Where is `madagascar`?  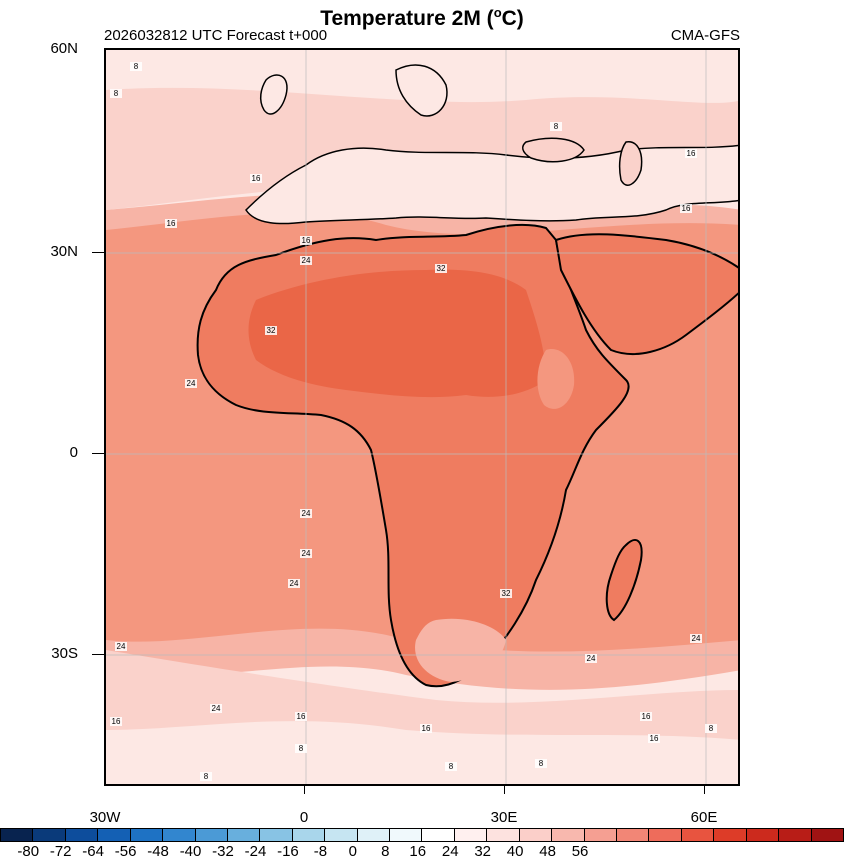
madagascar is located at coordinates (624, 580).